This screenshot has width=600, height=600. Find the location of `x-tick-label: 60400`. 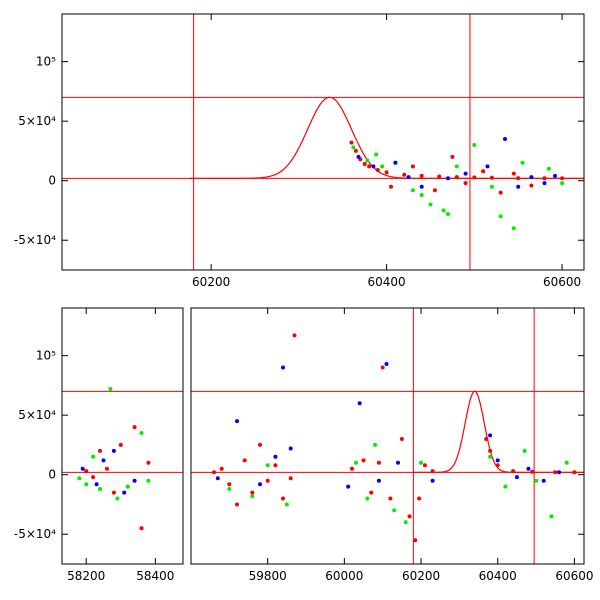

x-tick-label: 60400 is located at coordinates (387, 282).